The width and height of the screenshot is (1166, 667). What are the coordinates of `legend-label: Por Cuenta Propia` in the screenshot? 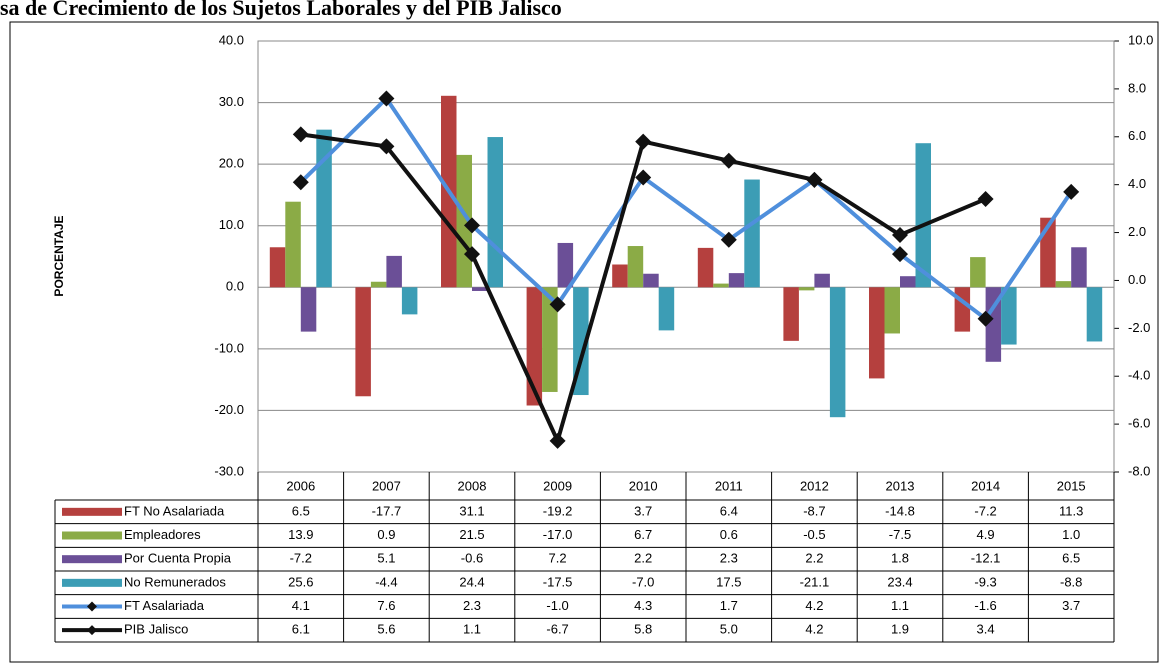 It's located at (178, 558).